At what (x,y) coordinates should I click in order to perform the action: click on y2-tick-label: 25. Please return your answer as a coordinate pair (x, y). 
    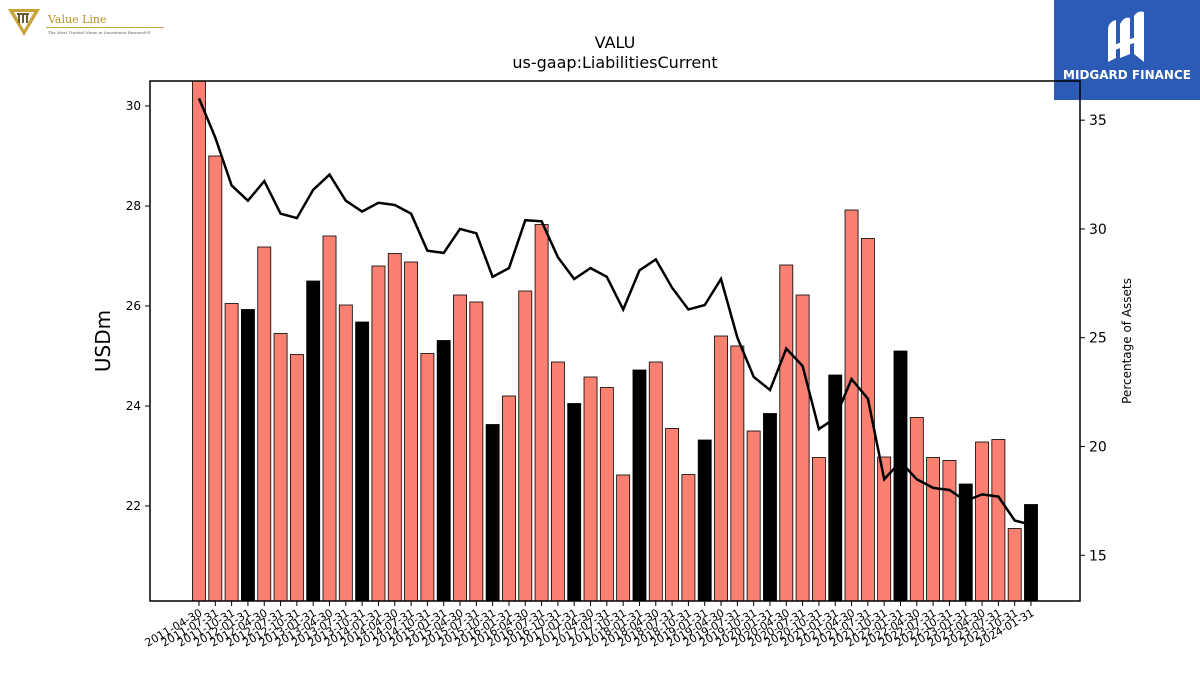
    Looking at the image, I should click on (1098, 339).